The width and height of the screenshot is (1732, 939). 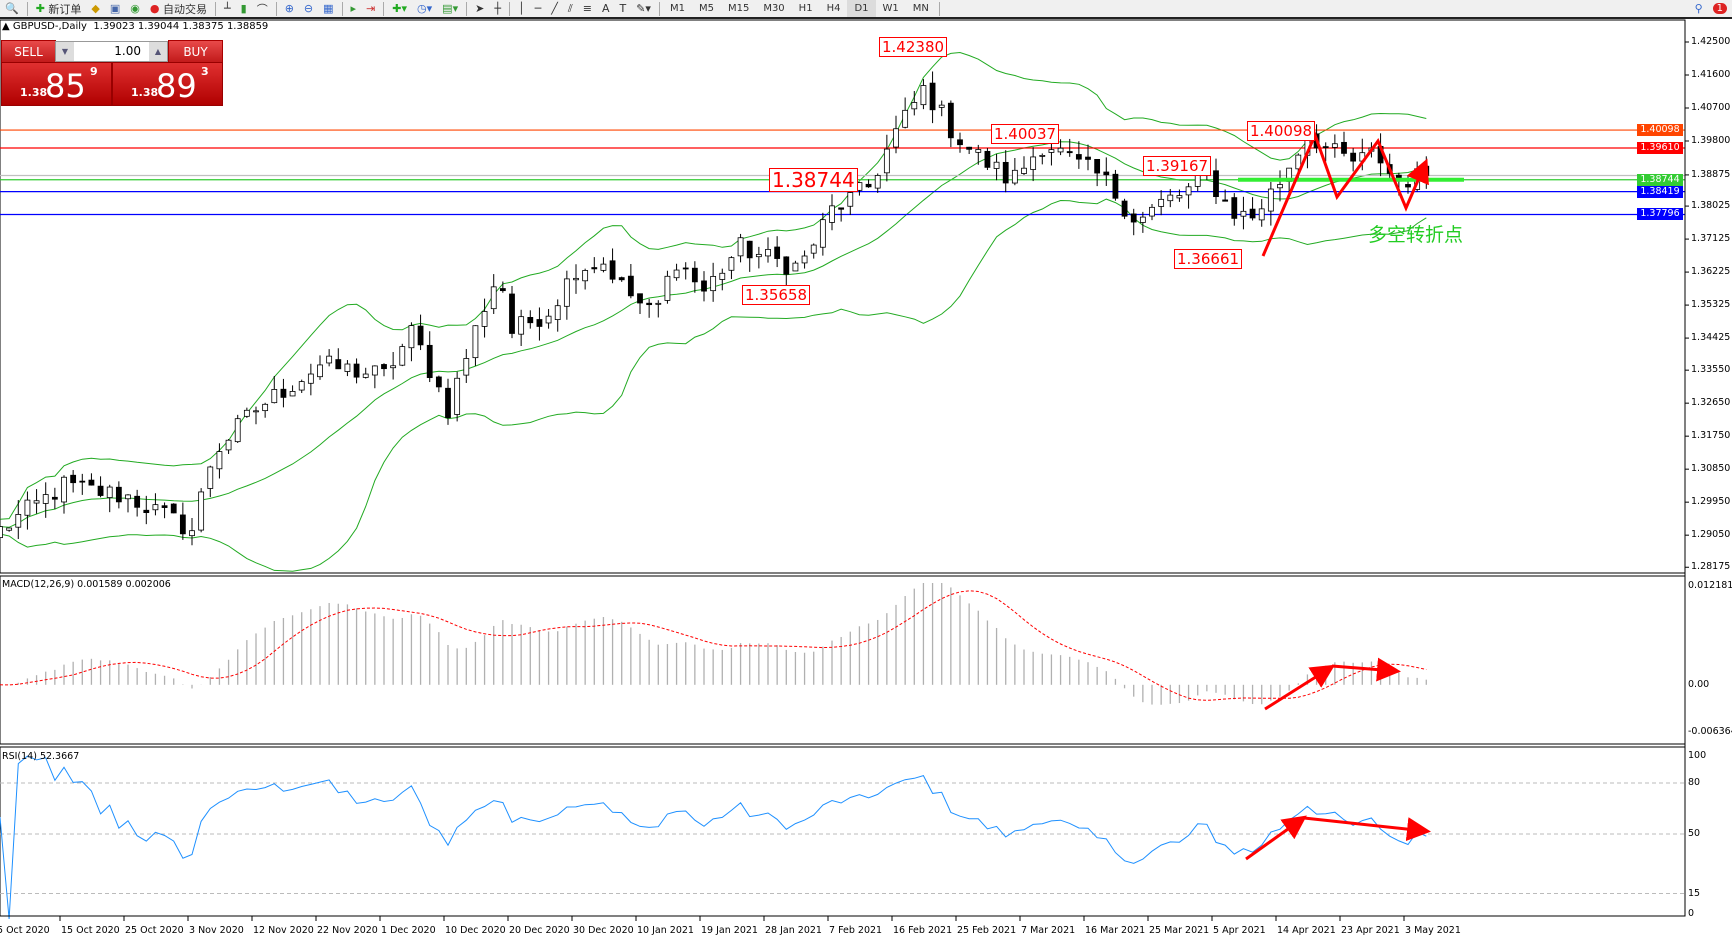 What do you see at coordinates (40, 8) in the screenshot?
I see `plus-icon: ✚` at bounding box center [40, 8].